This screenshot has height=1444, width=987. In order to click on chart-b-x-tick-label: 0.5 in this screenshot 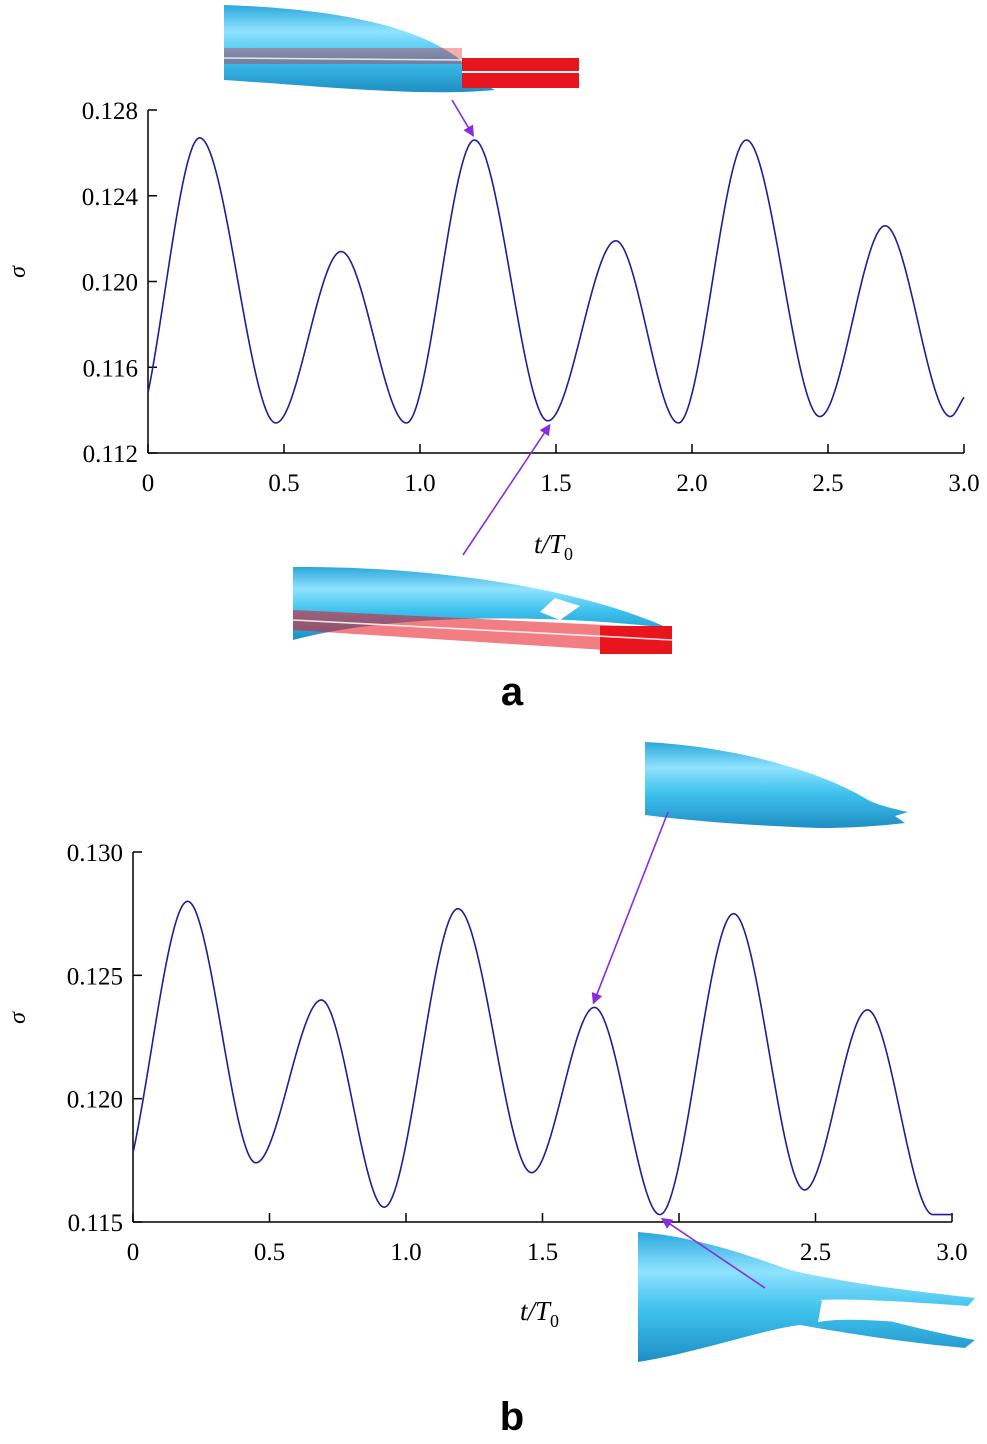, I will do `click(269, 1252)`.